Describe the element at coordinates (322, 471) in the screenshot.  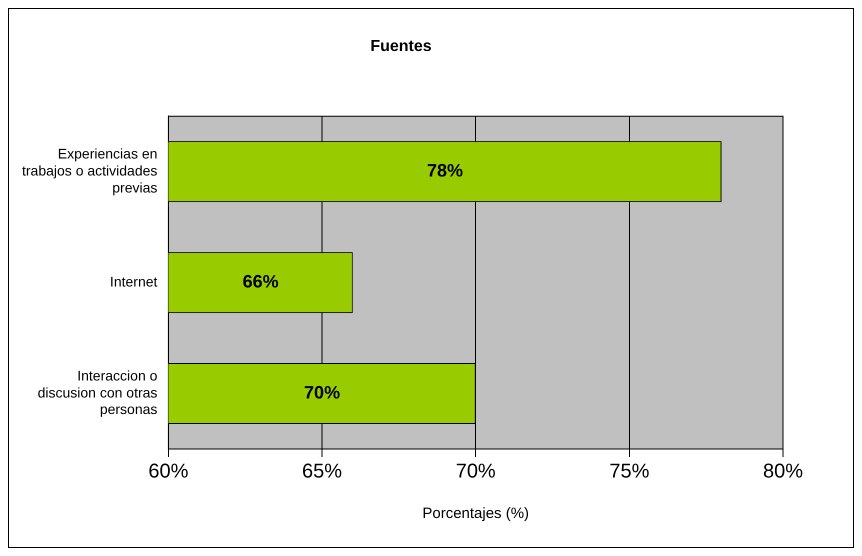
I see `x-tick-label: 65%` at that location.